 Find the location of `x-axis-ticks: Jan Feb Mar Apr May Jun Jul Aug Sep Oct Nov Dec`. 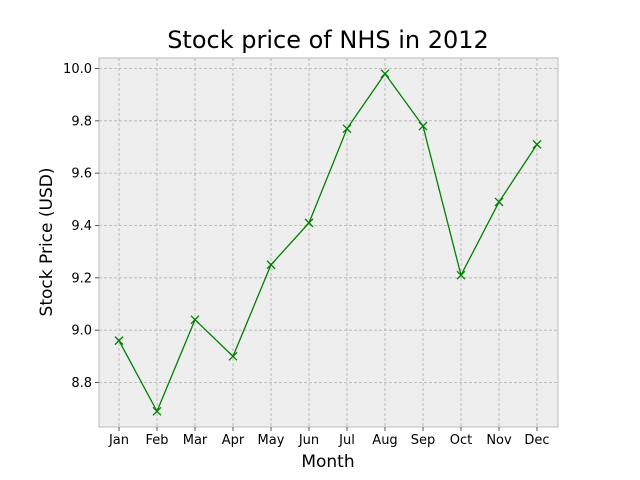

x-axis-ticks: Jan Feb Mar Apr May Jun Jul Aug Sep Oct Nov Dec is located at coordinates (329, 437).